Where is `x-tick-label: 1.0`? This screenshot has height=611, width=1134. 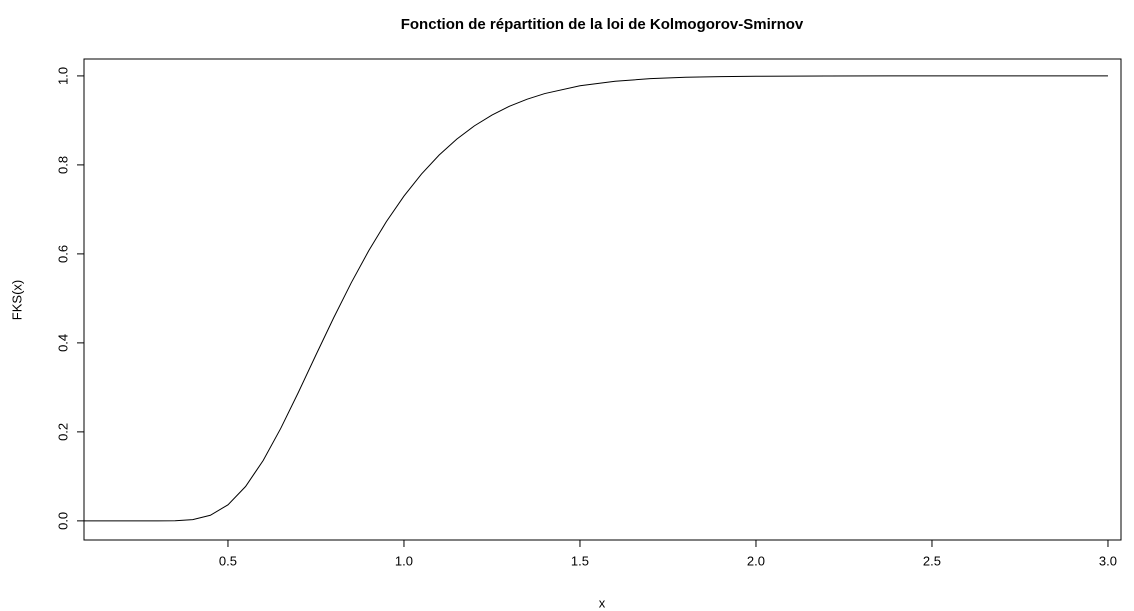
x-tick-label: 1.0 is located at coordinates (404, 560).